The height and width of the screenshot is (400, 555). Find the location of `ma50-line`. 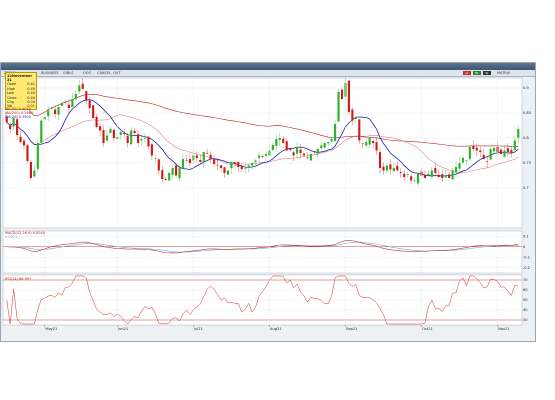

ma50-line is located at coordinates (262, 144).